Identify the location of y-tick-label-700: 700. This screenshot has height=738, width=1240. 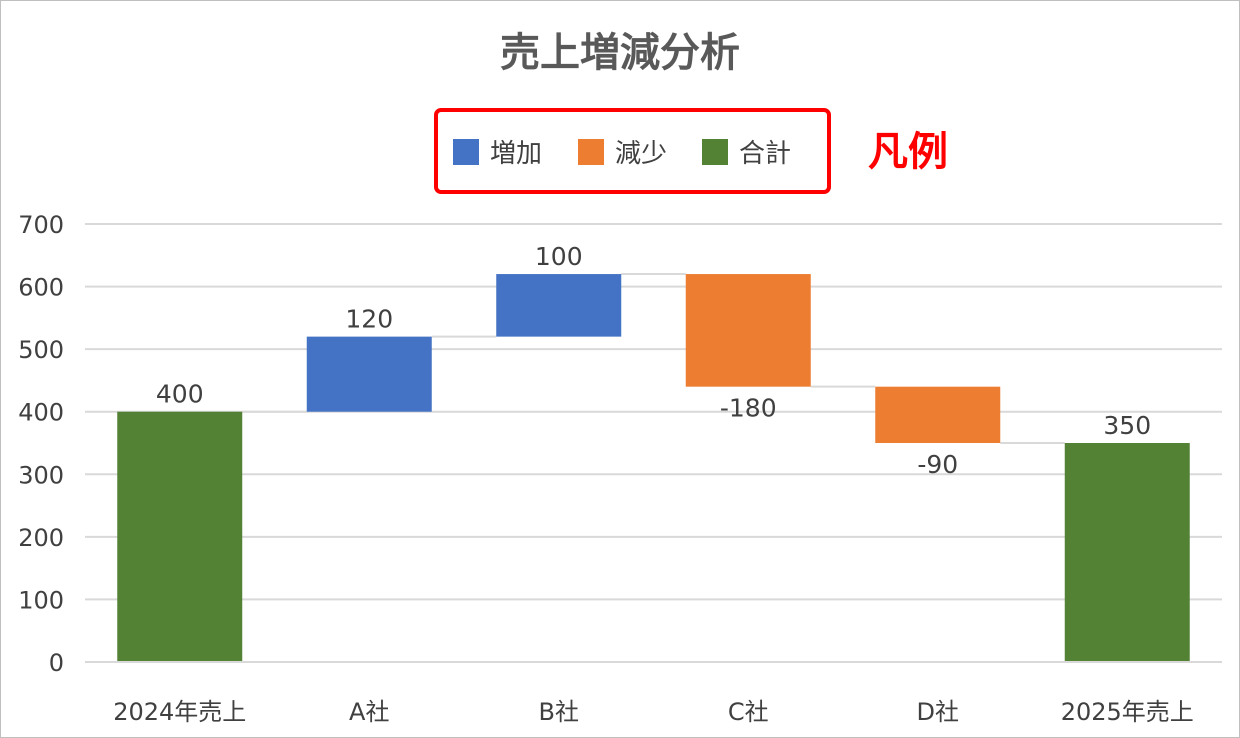
(41, 225).